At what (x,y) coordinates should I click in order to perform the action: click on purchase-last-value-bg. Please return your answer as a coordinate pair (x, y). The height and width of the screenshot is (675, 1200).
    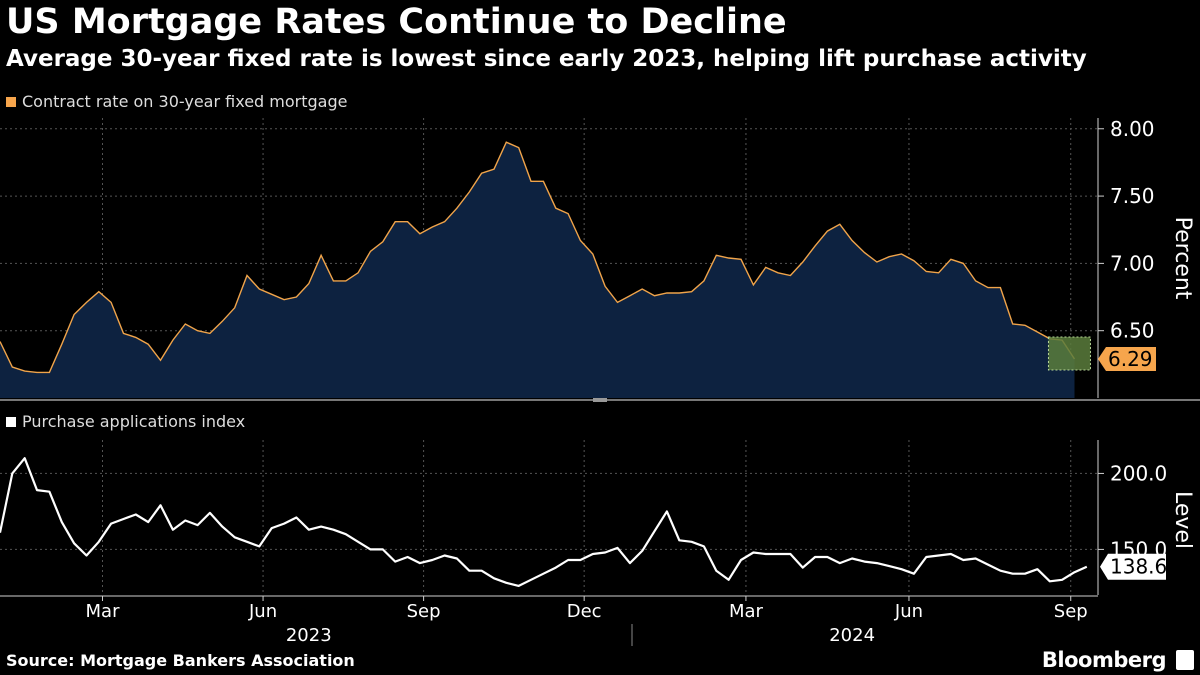
    Looking at the image, I should click on (1133, 566).